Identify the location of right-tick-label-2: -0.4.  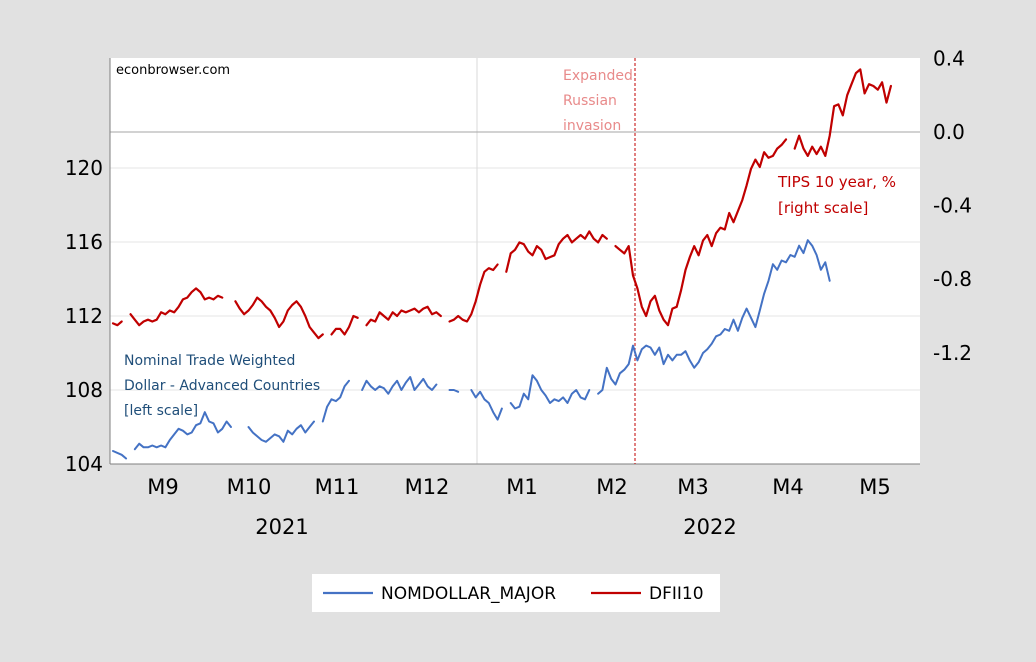
(952, 206).